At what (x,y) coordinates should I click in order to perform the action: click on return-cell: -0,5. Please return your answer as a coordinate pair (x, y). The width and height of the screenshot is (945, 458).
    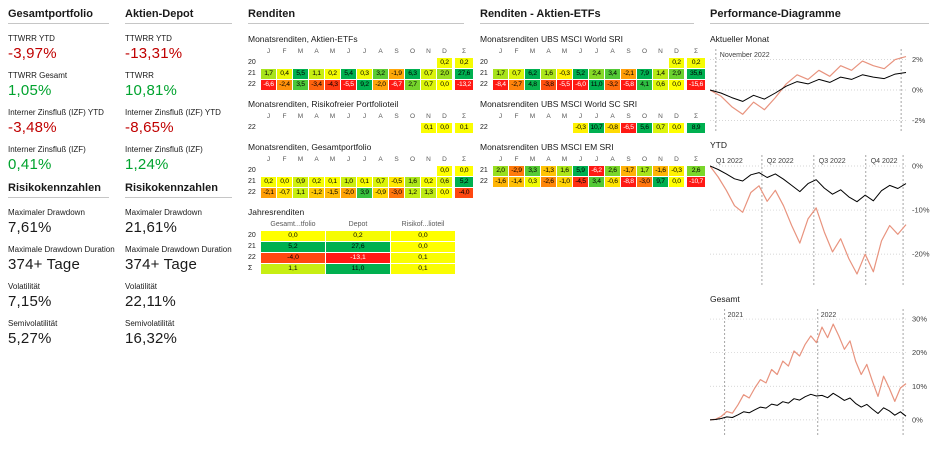
    Looking at the image, I should click on (396, 182).